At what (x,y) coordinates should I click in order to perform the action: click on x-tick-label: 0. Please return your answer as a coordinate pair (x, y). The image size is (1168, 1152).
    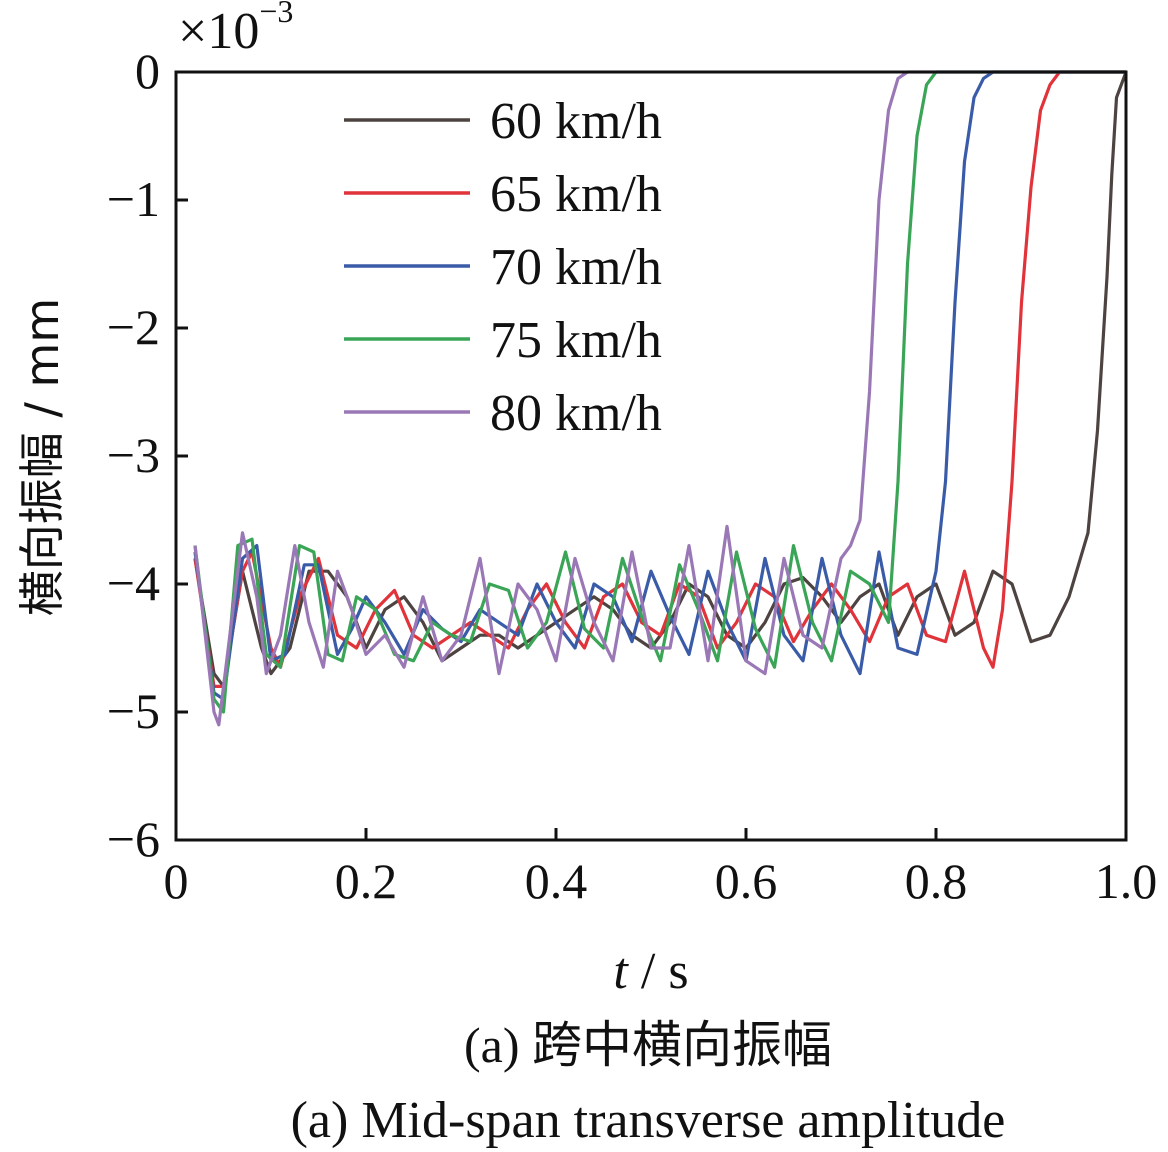
    Looking at the image, I should click on (176, 881).